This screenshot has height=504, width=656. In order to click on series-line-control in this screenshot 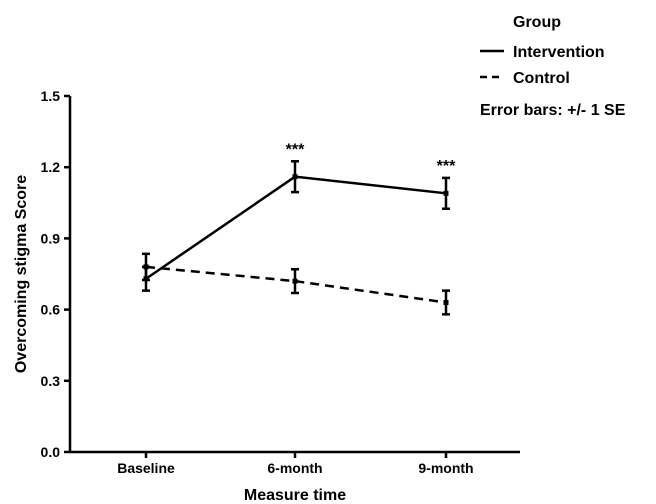, I will do `click(296, 284)`.